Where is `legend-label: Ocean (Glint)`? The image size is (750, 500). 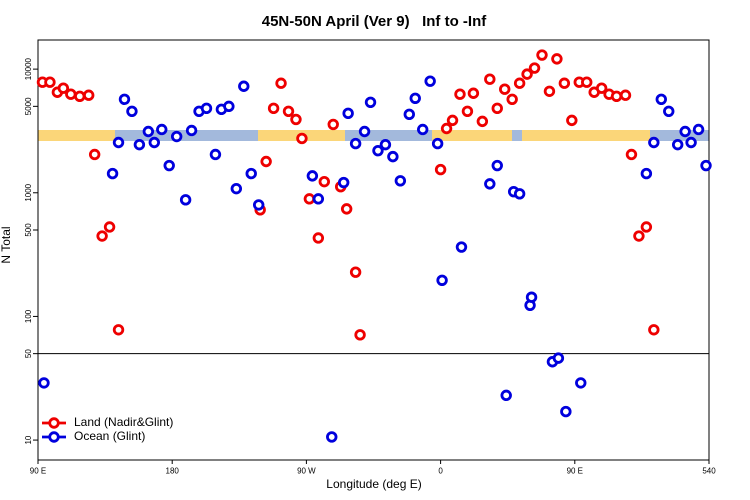 legend-label: Ocean (Glint) is located at coordinates (109, 436).